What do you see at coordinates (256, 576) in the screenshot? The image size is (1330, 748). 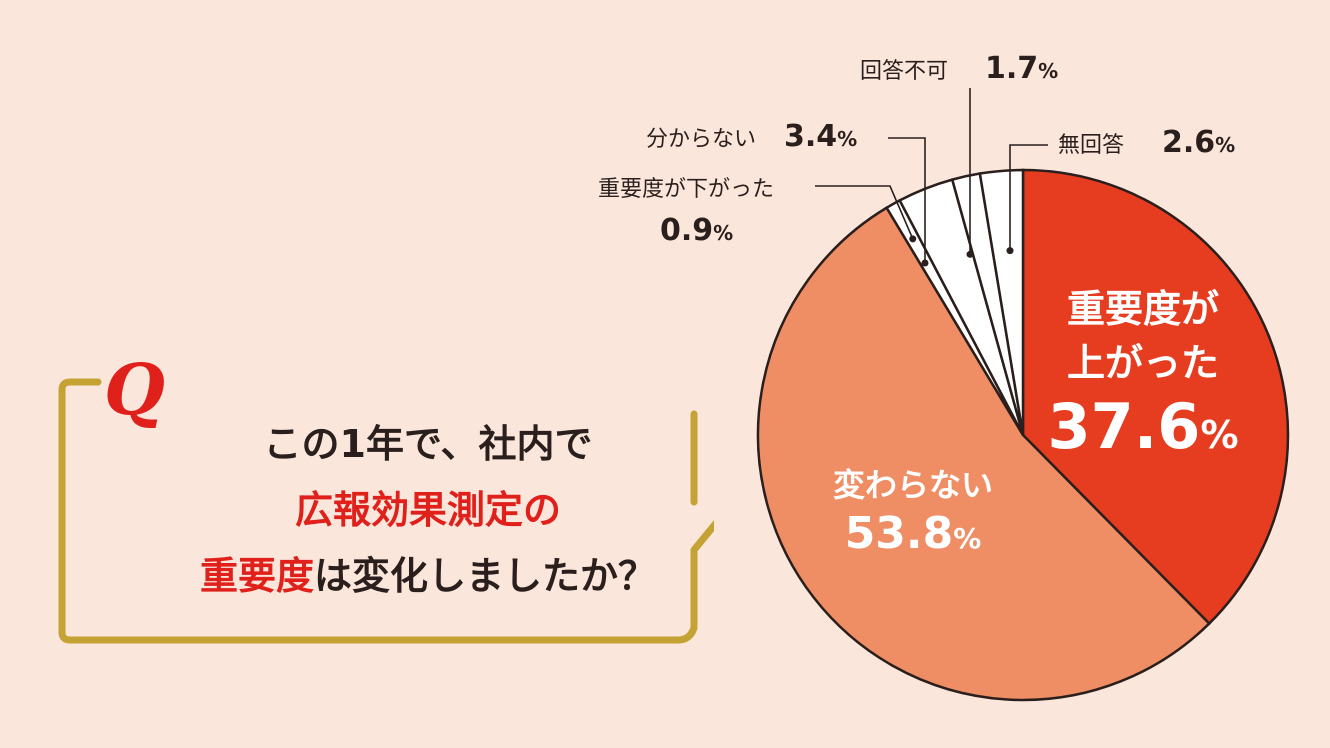 I see `question-highlight: 重要度` at bounding box center [256, 576].